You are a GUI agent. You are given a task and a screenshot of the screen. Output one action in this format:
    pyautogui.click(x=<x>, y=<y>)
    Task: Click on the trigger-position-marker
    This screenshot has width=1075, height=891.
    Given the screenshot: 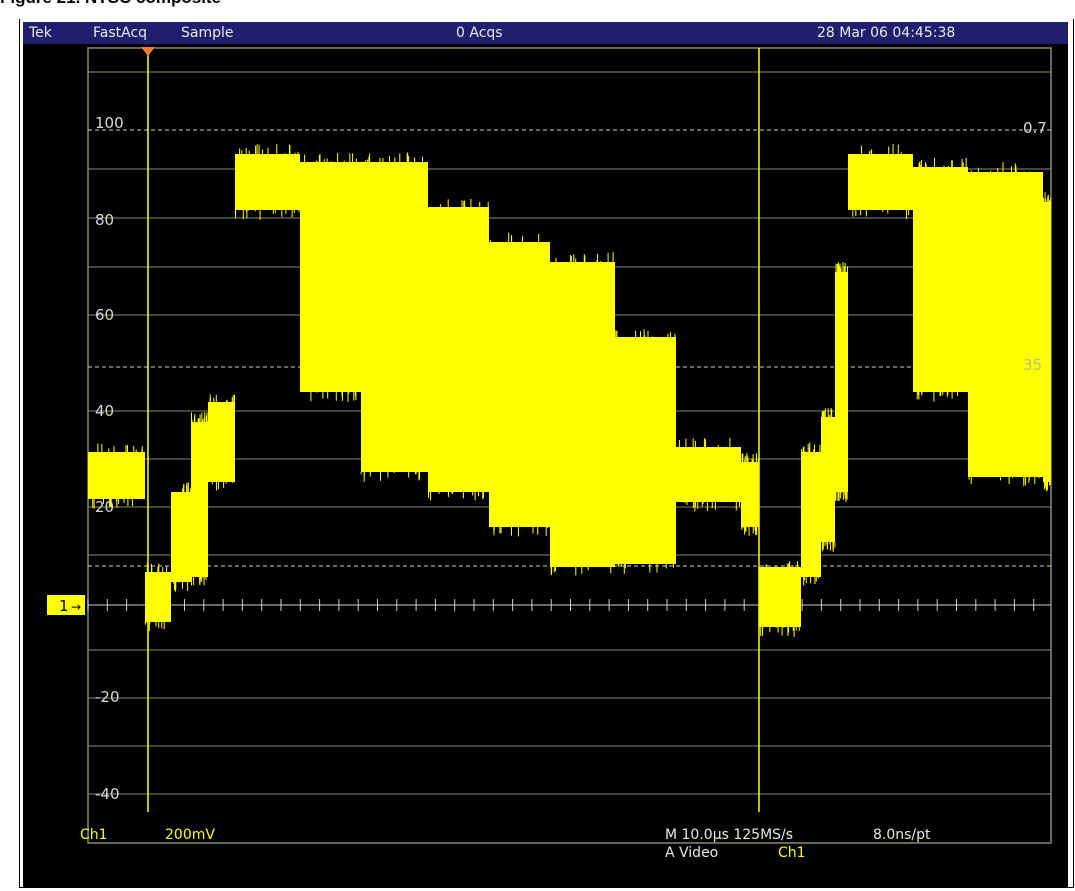 What is the action you would take?
    pyautogui.click(x=148, y=51)
    